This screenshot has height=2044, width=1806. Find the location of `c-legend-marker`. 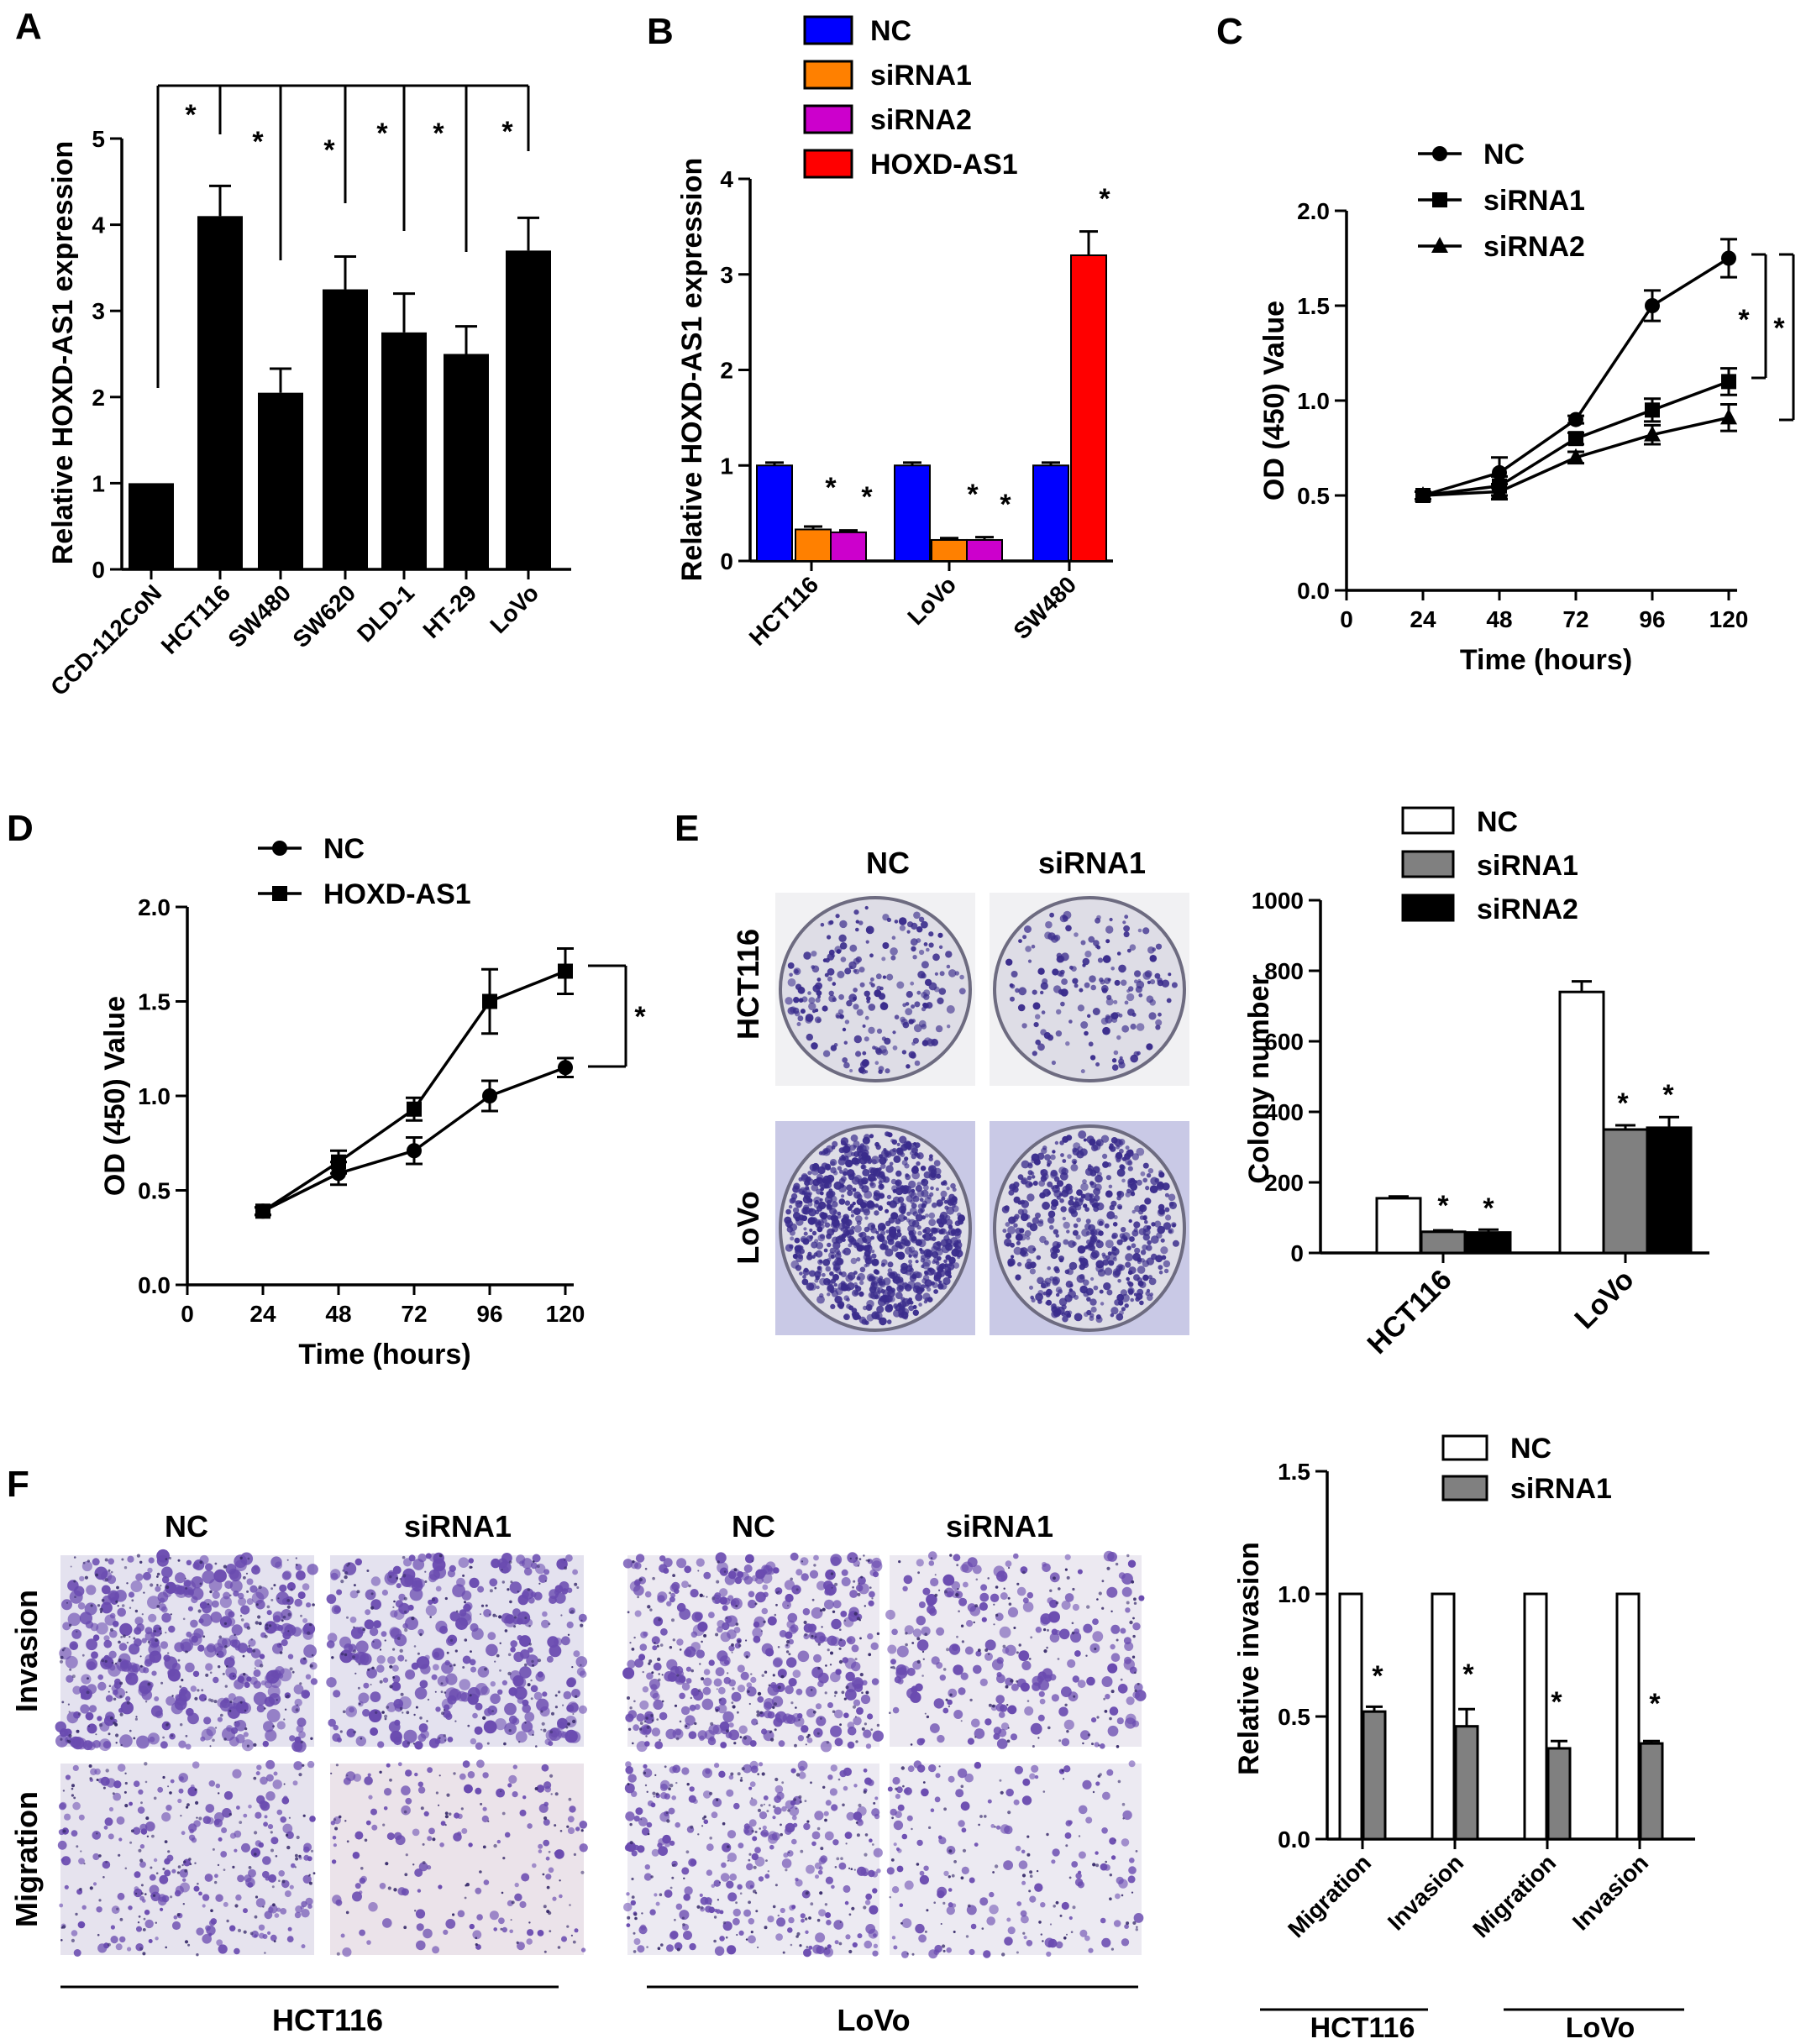

c-legend-marker is located at coordinates (1439, 153).